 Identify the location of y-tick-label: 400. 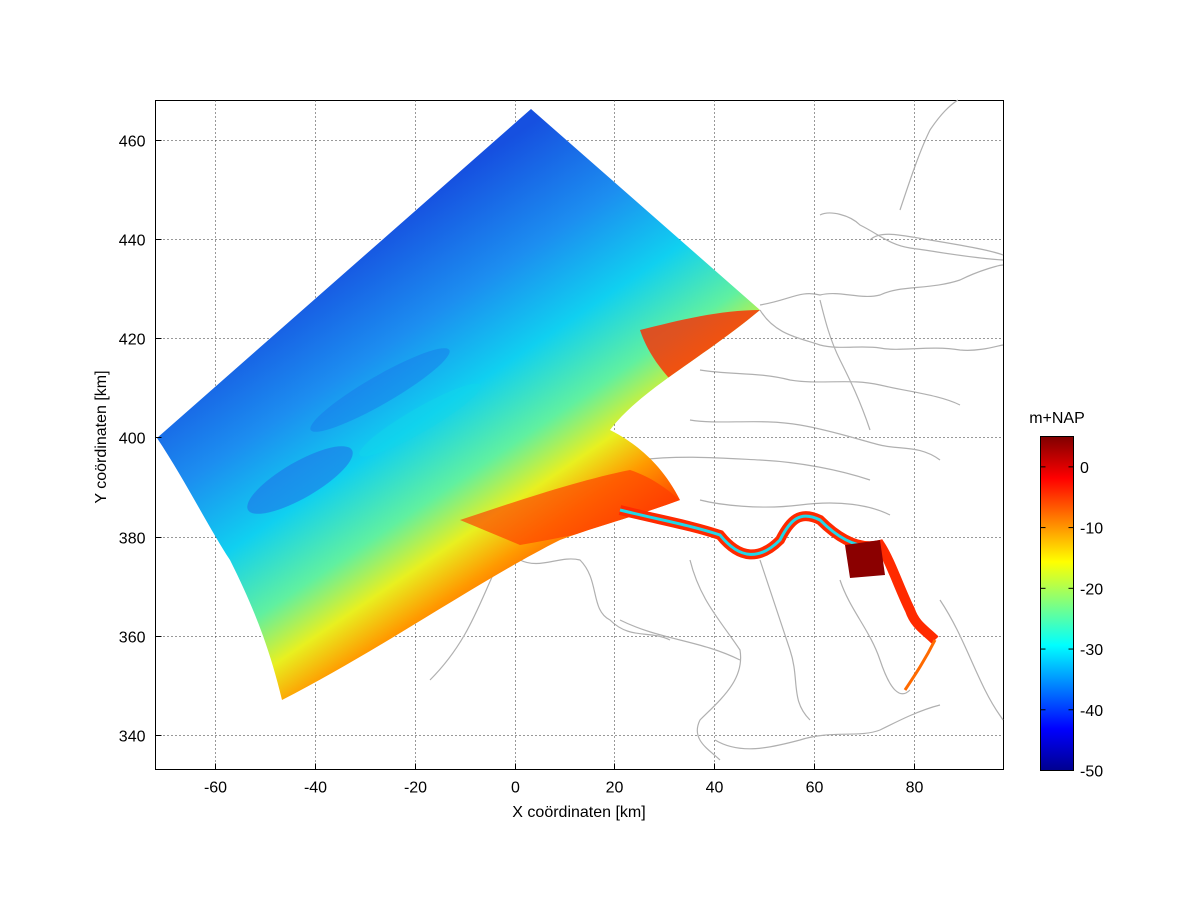
(132, 439).